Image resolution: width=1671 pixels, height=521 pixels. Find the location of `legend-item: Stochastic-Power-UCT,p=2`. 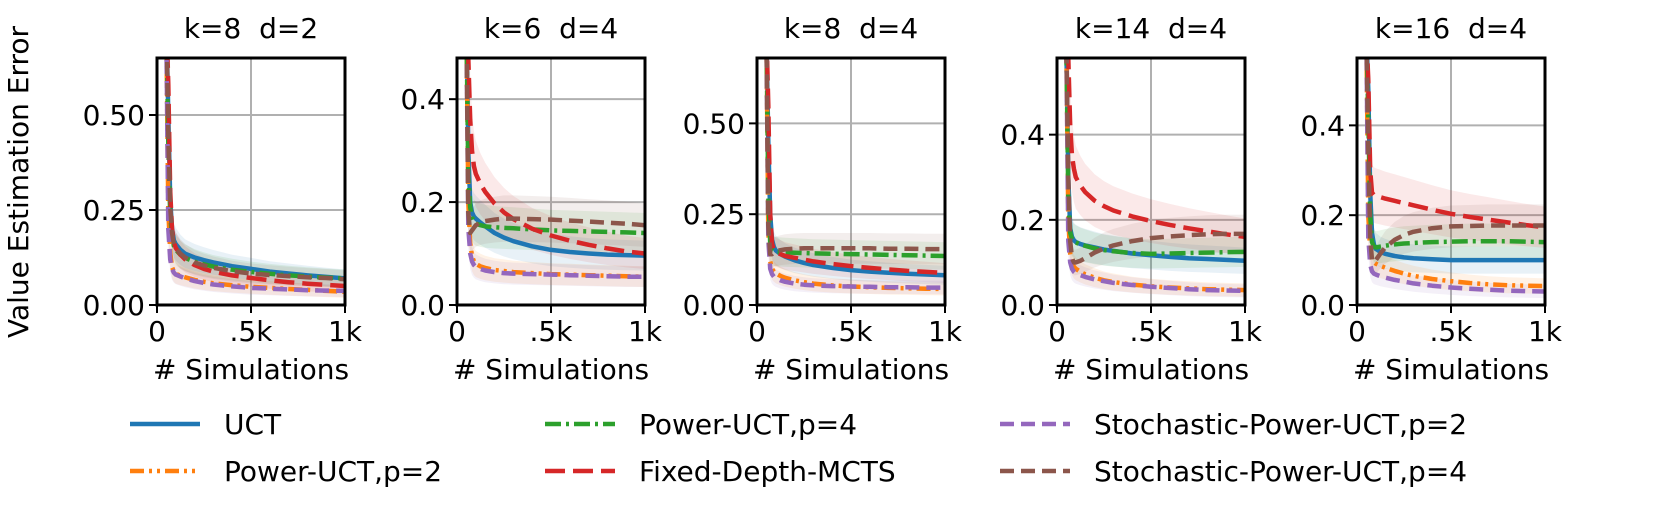

legend-item: Stochastic-Power-UCT,p=2 is located at coordinates (1233, 424).